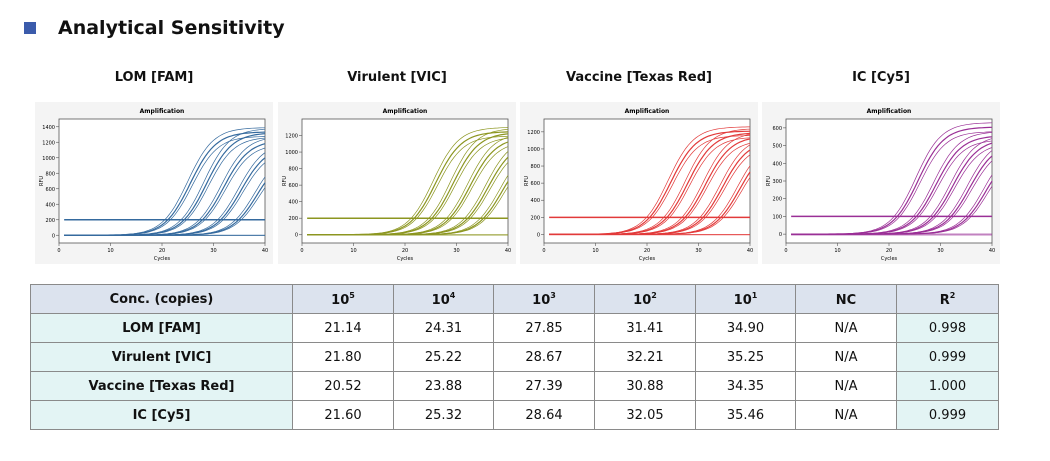  Describe the element at coordinates (639, 77) in the screenshot. I see `chart-heading: Vaccine [Texas Red]` at that location.